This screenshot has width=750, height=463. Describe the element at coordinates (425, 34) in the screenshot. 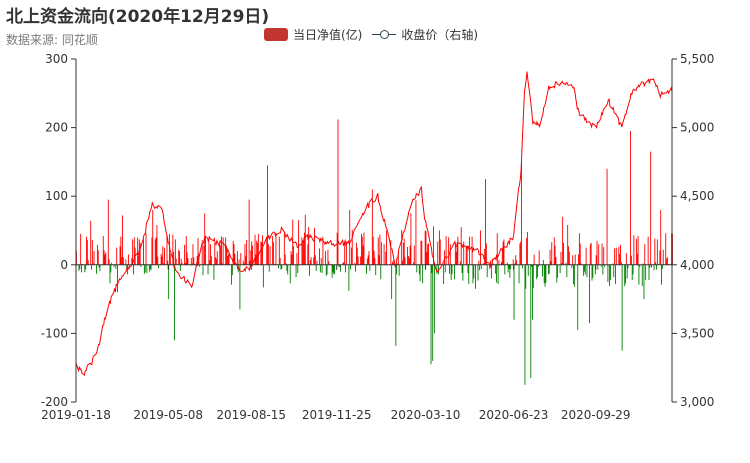

I see `legend-item-close-price: 收盘价（右轴)` at that location.